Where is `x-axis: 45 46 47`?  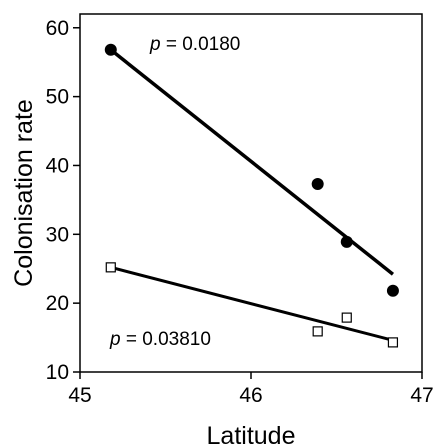 x-axis: 45 46 47 is located at coordinates (251, 389).